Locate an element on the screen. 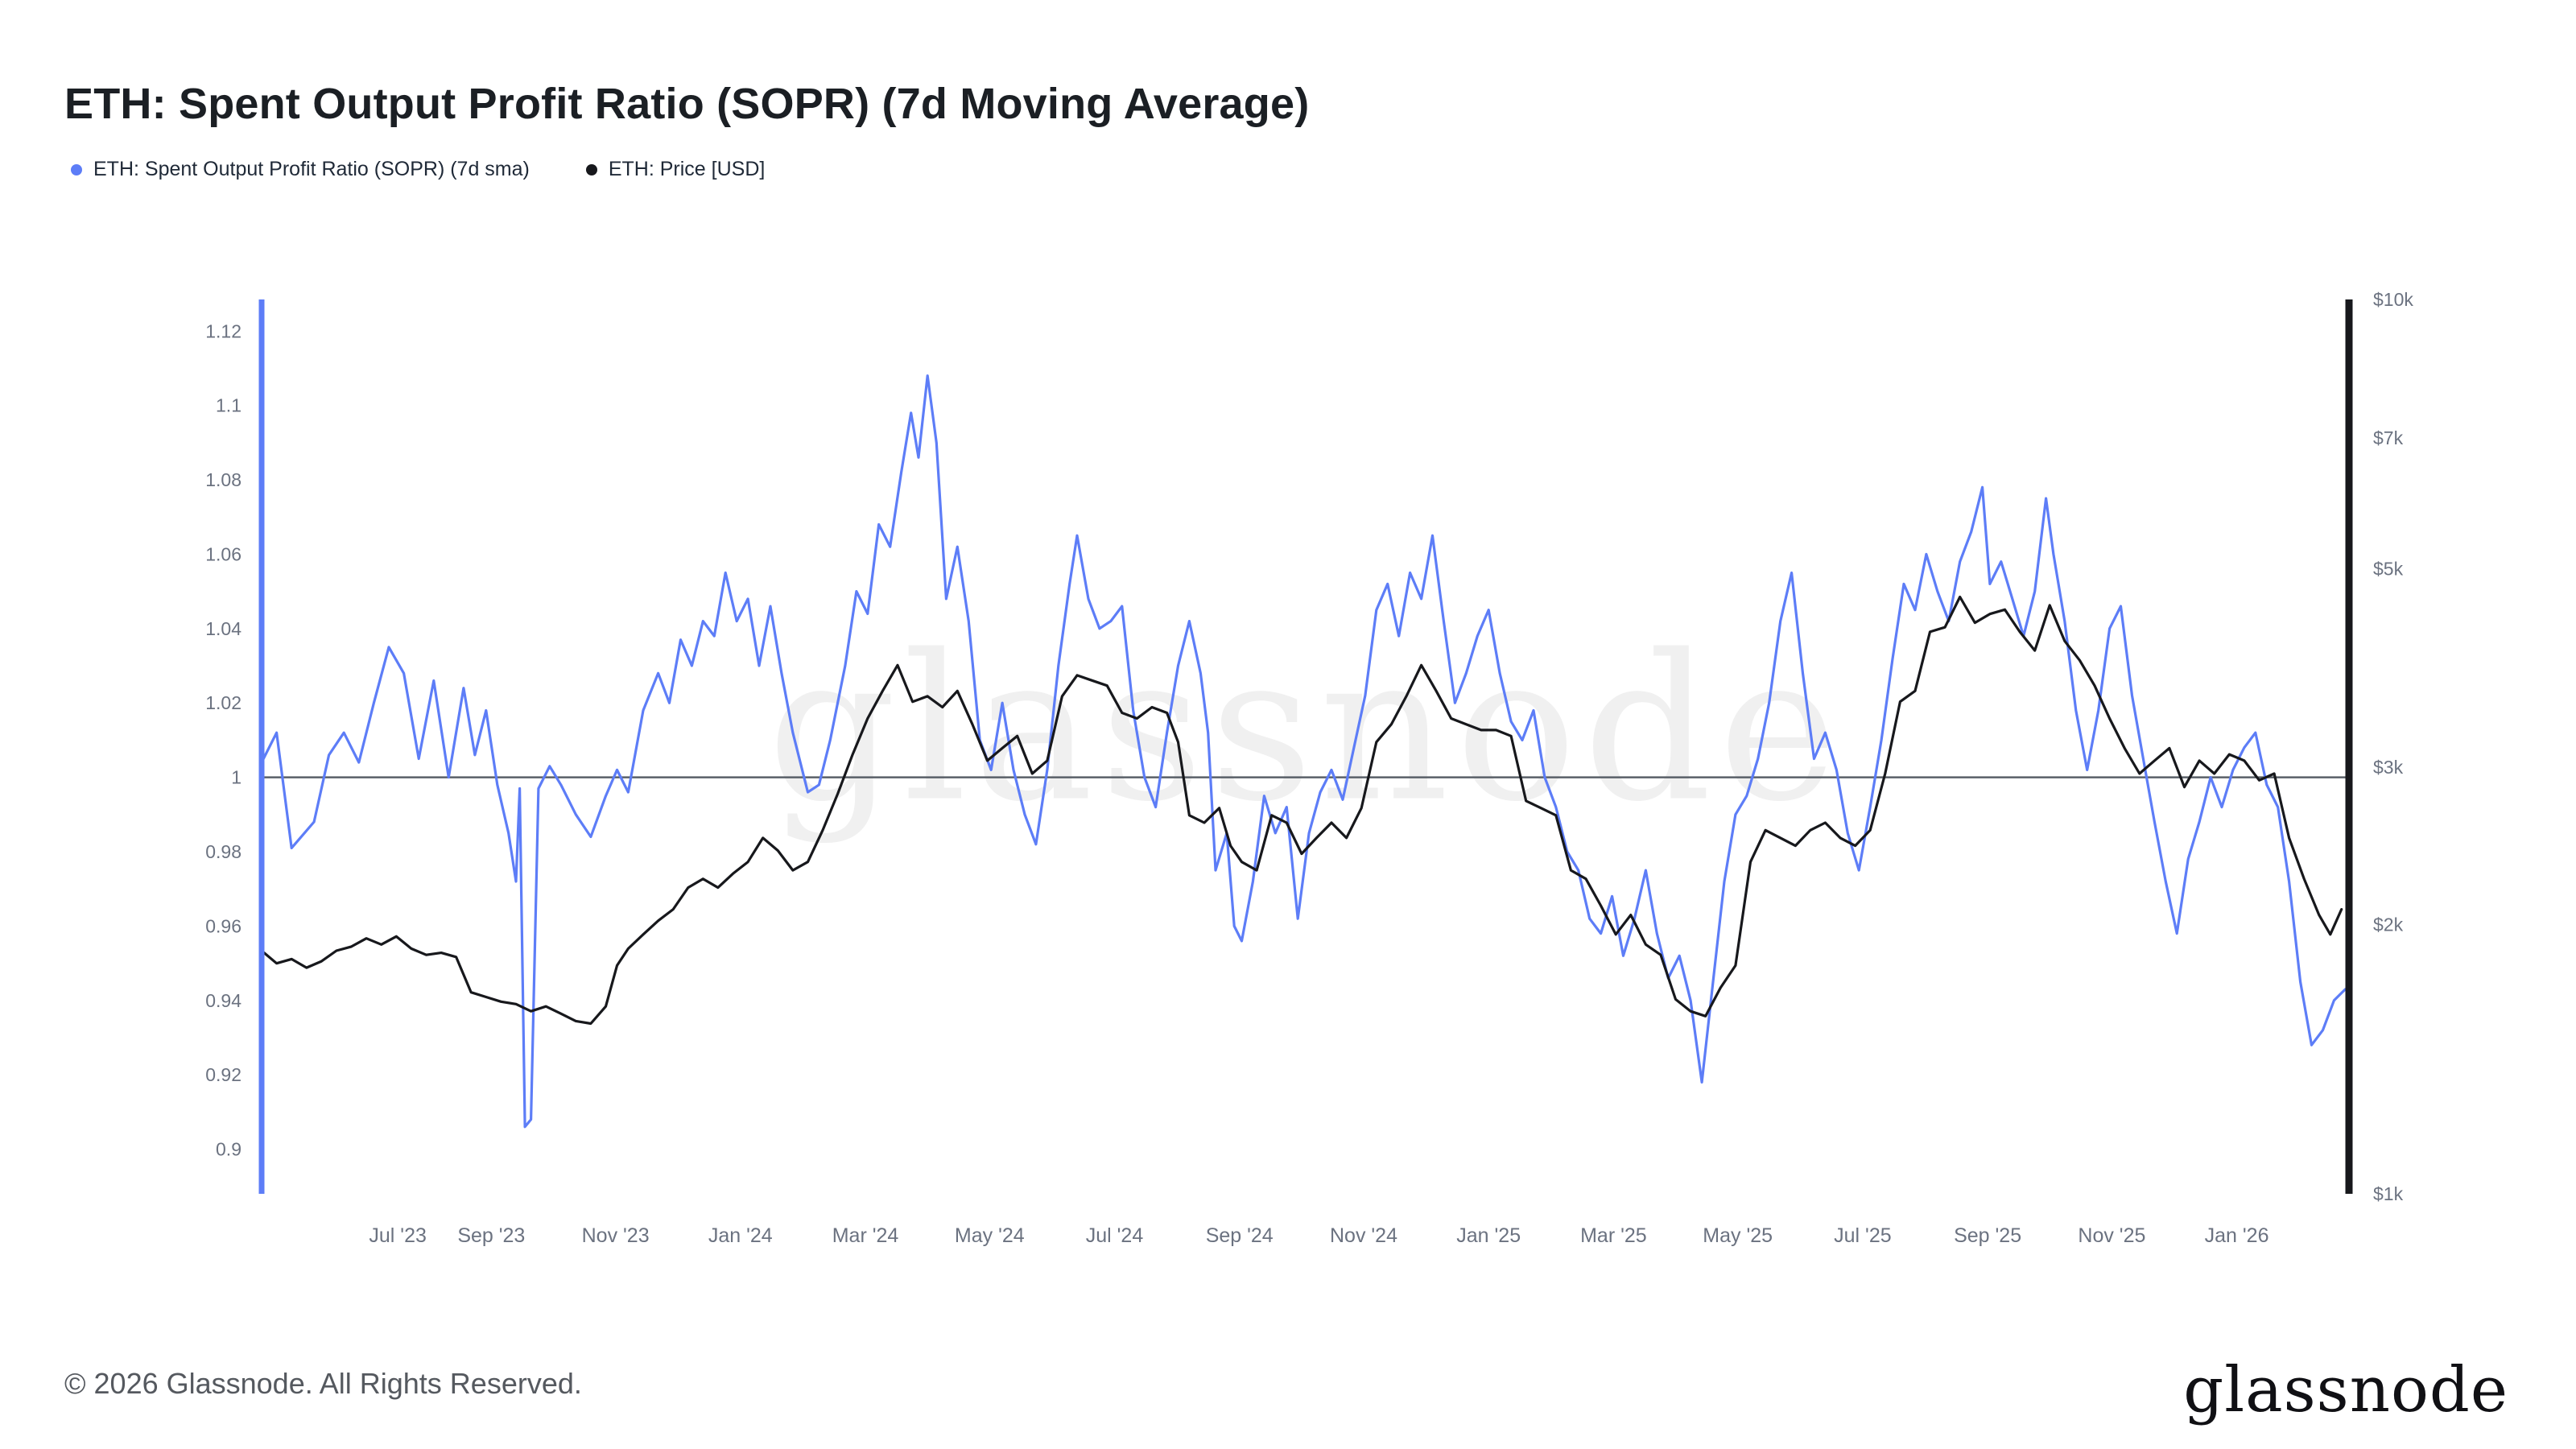 The width and height of the screenshot is (2576, 1449). x-axis-tick-label: Mar '24 is located at coordinates (865, 1235).